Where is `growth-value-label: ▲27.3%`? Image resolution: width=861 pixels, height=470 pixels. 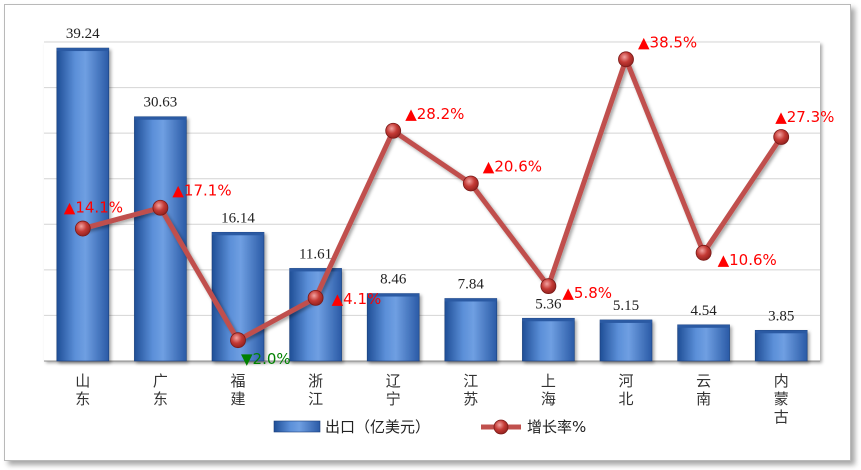 growth-value-label: ▲27.3% is located at coordinates (804, 117).